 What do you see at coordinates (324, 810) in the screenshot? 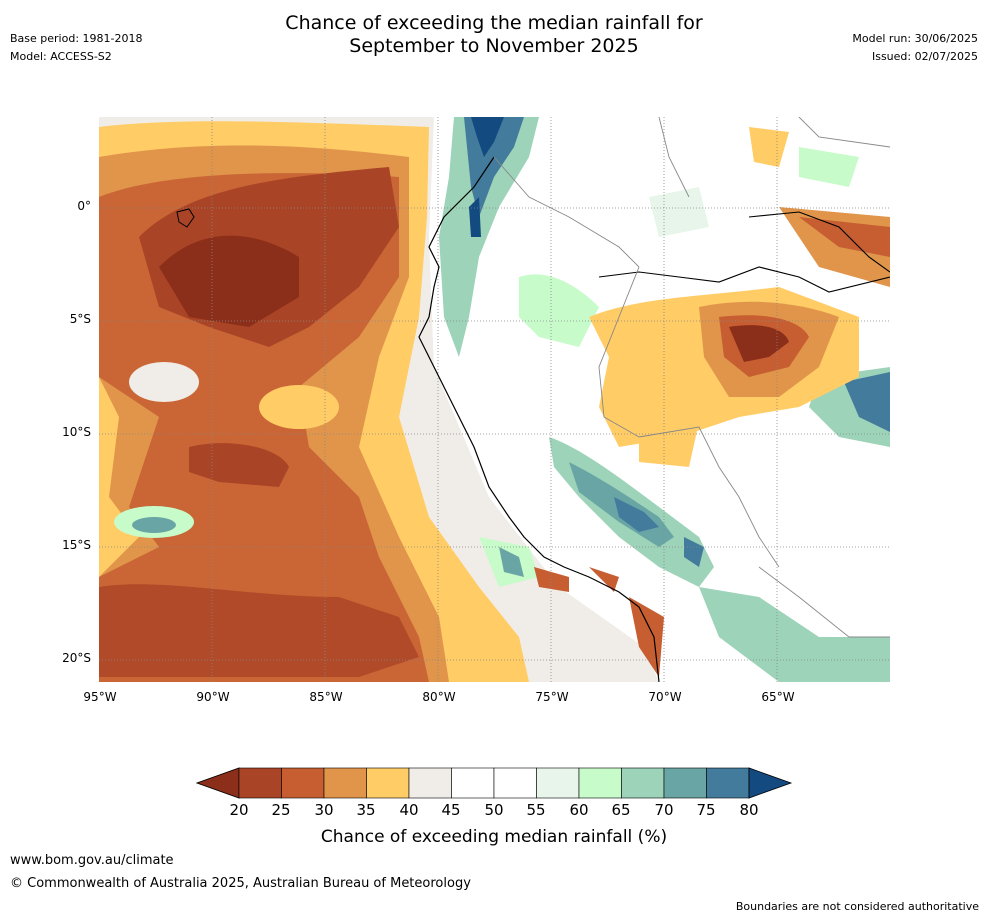
I see `cbar-tick: 30` at bounding box center [324, 810].